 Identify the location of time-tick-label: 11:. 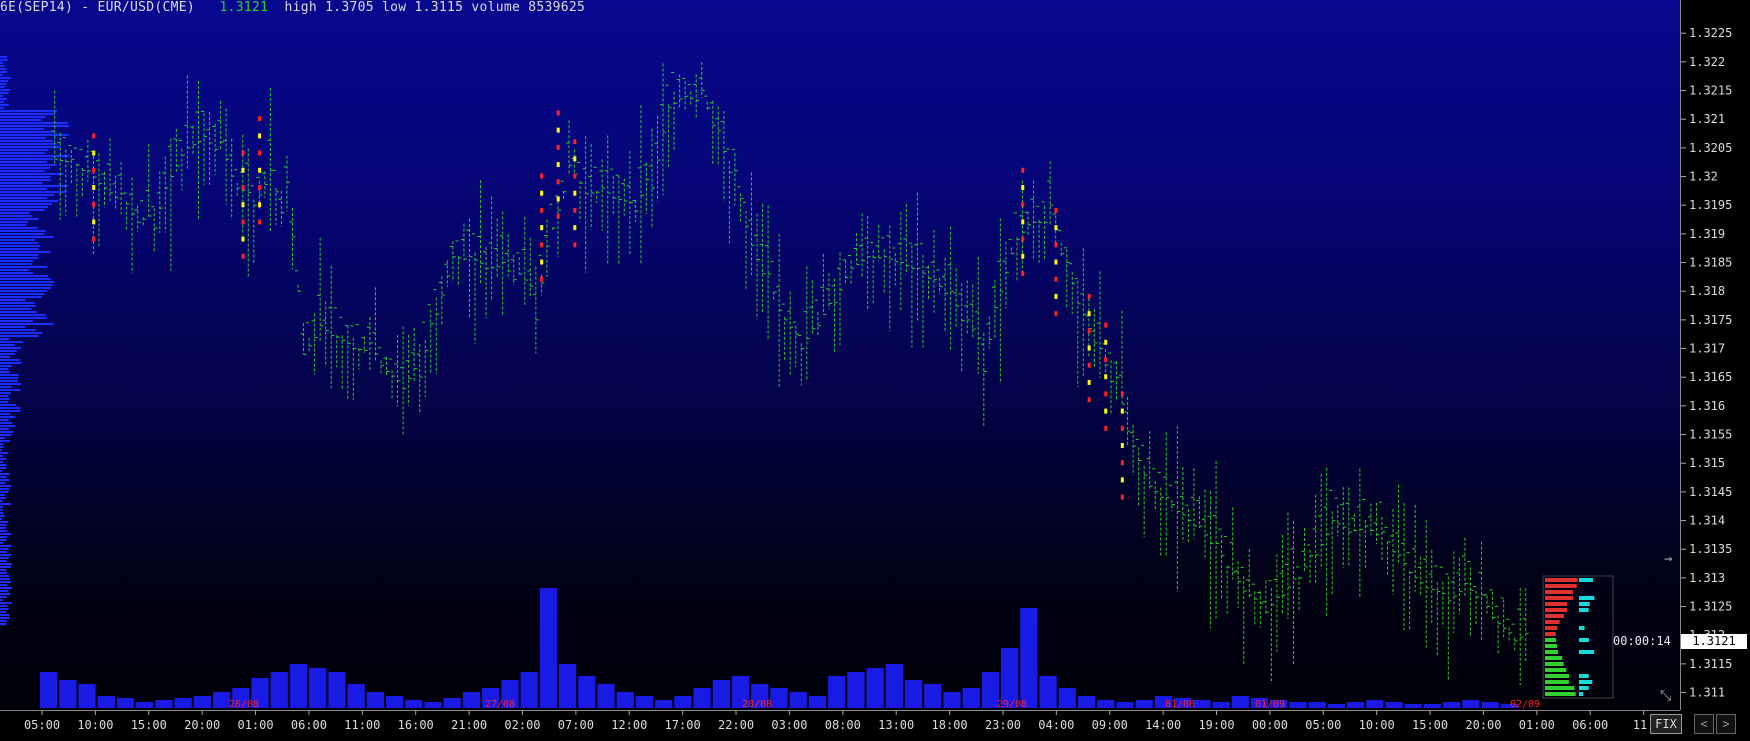
(1644, 725).